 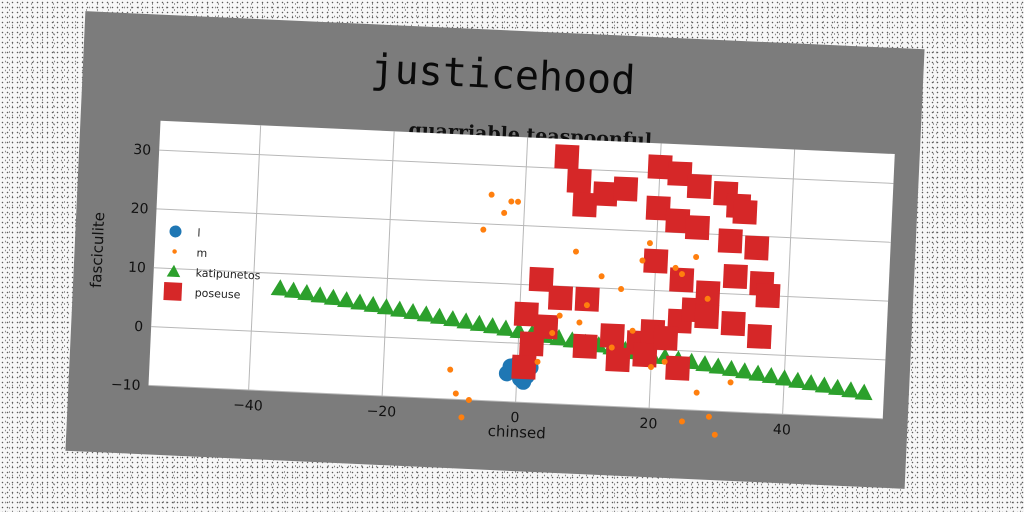 I want to click on legend-item-katipunetos: katipunetos, so click(x=213, y=273).